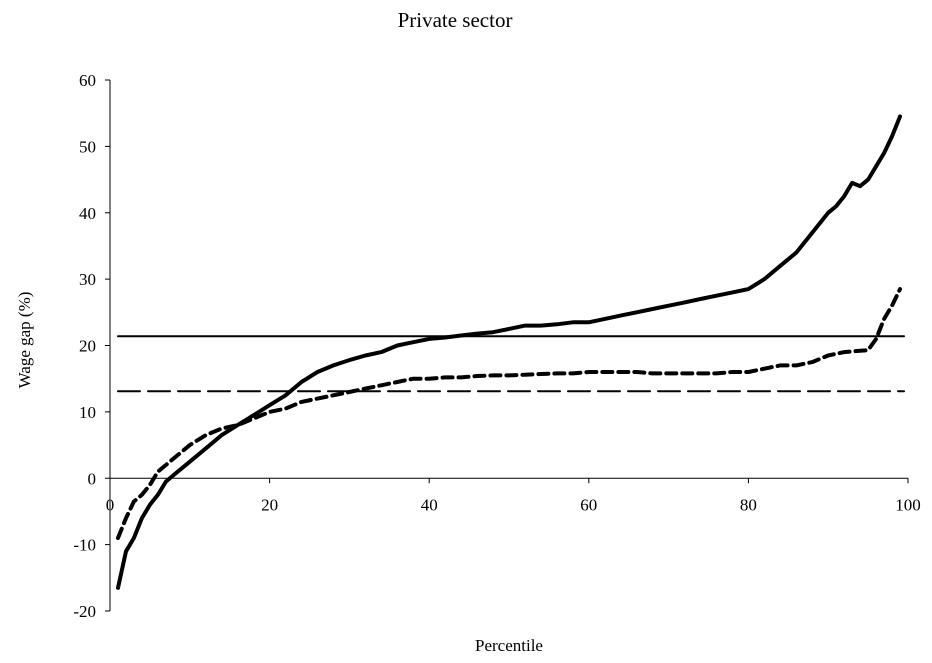  I want to click on x-tick-label: 0, so click(110, 504).